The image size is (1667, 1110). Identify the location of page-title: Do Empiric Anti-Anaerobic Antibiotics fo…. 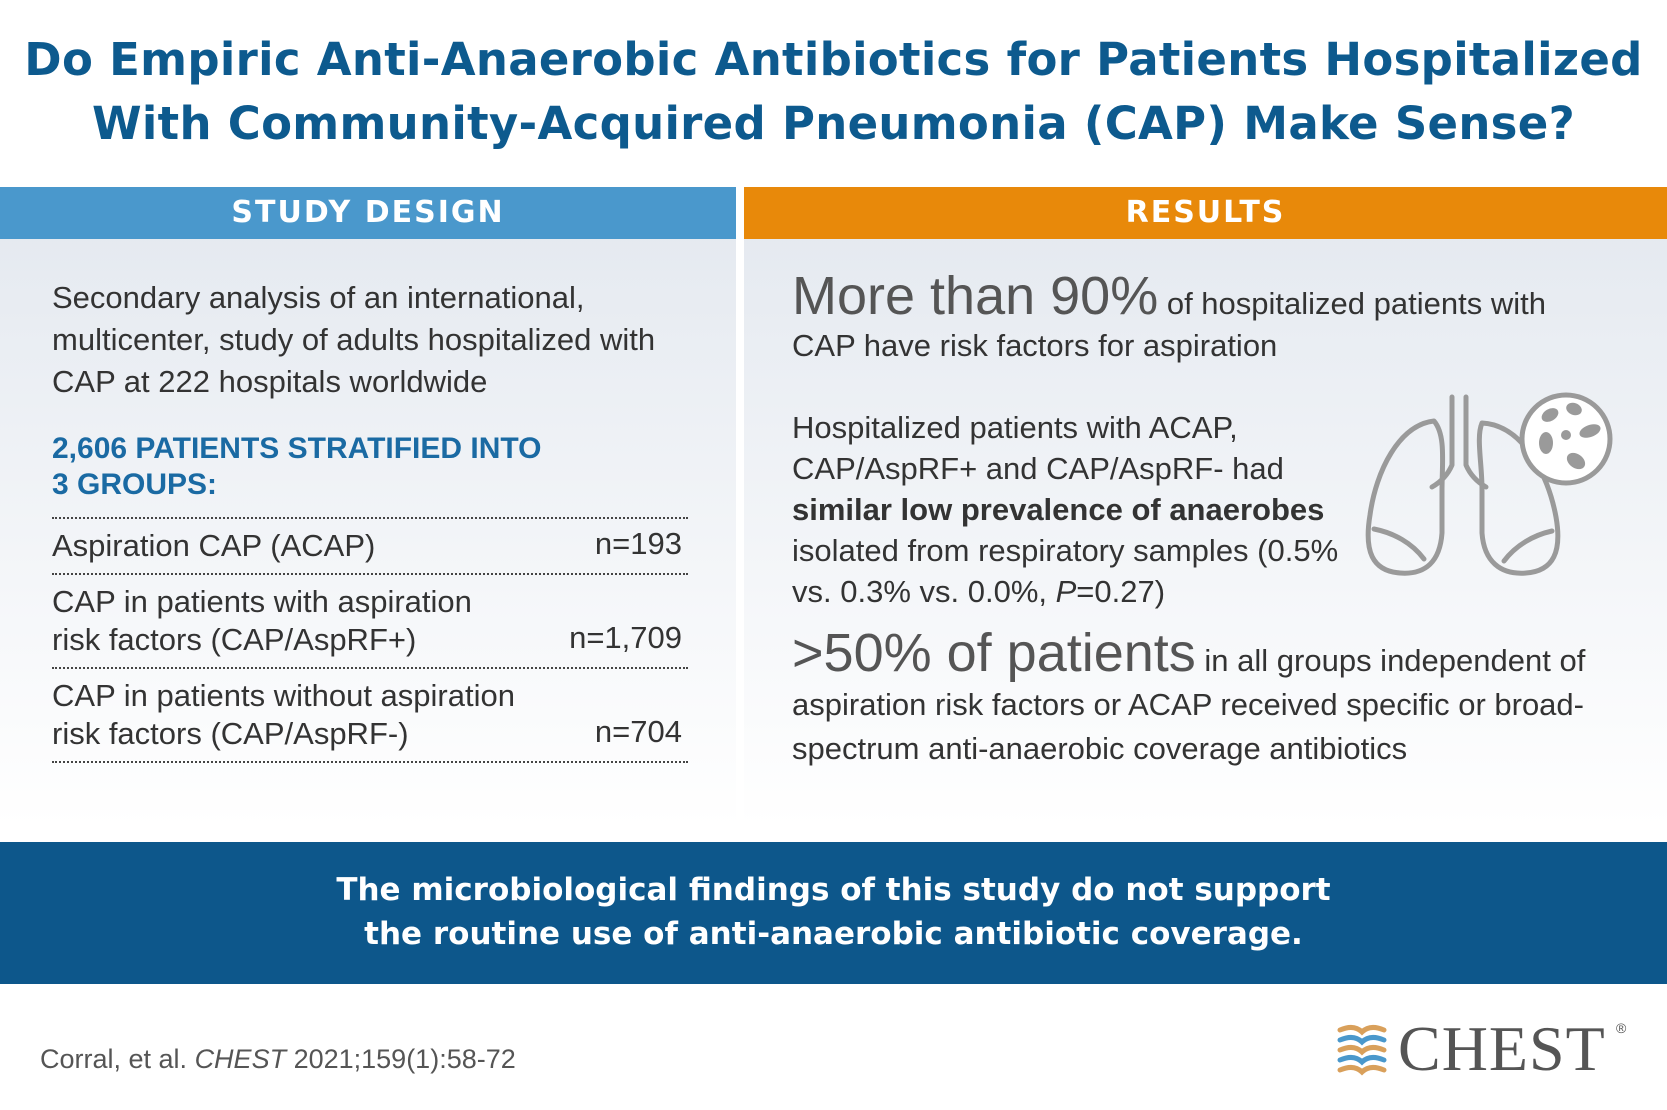
(833, 92).